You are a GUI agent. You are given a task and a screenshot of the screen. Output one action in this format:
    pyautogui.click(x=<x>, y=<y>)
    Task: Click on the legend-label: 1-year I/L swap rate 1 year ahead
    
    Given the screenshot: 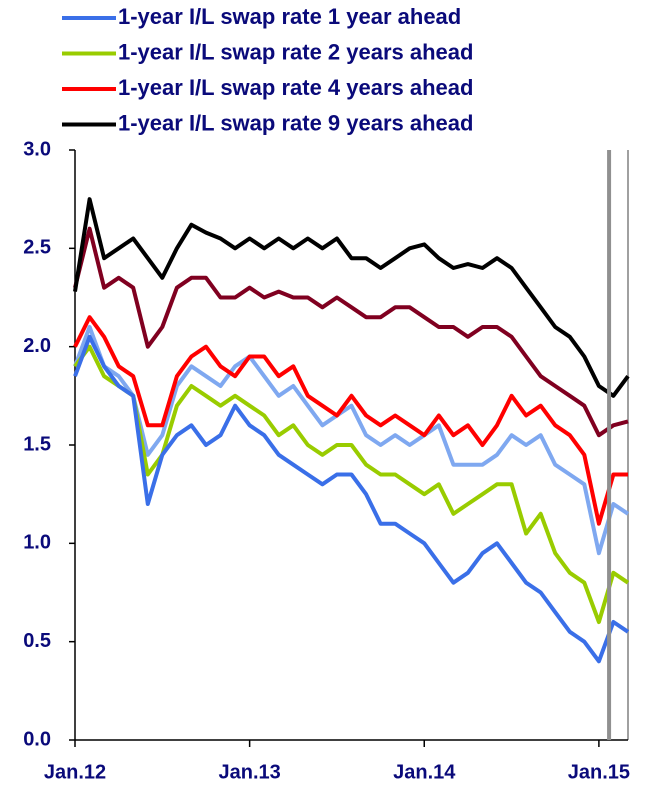 What is the action you would take?
    pyautogui.click(x=289, y=16)
    